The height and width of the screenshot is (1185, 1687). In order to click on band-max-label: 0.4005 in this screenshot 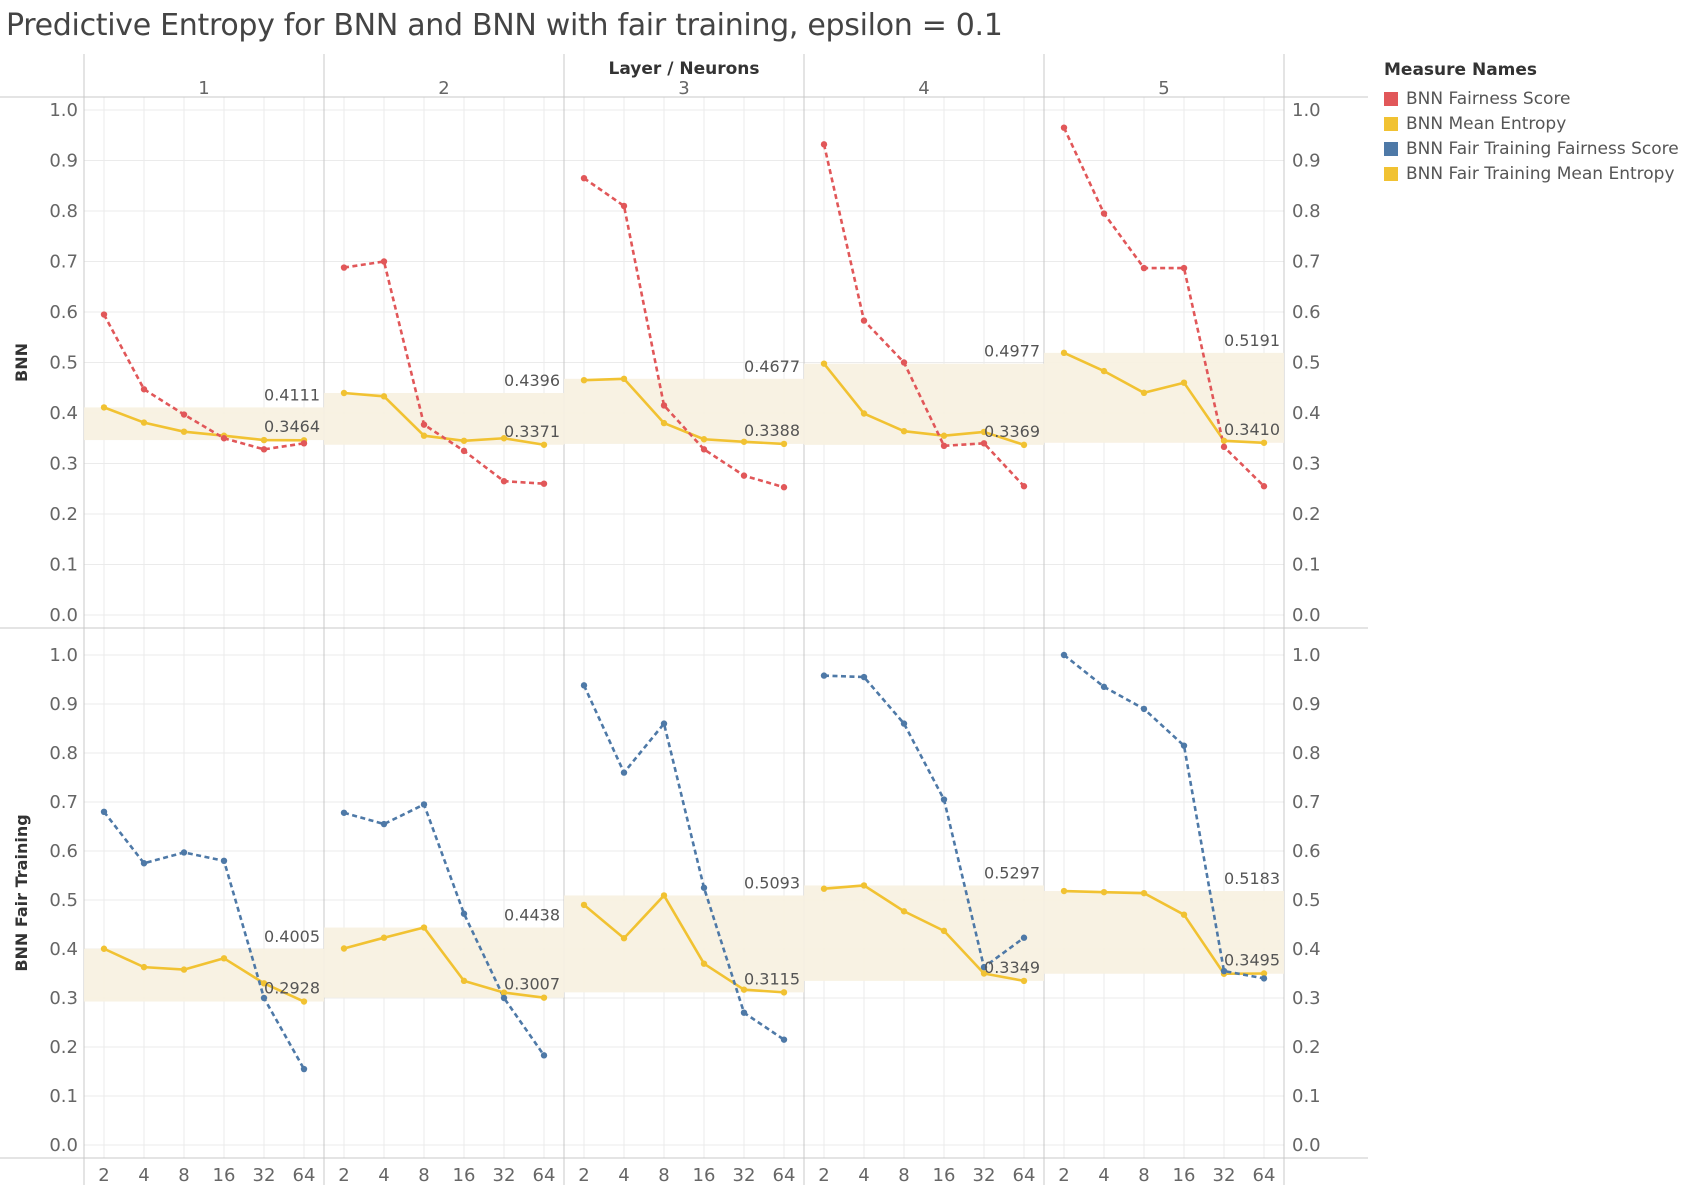, I will do `click(292, 936)`.